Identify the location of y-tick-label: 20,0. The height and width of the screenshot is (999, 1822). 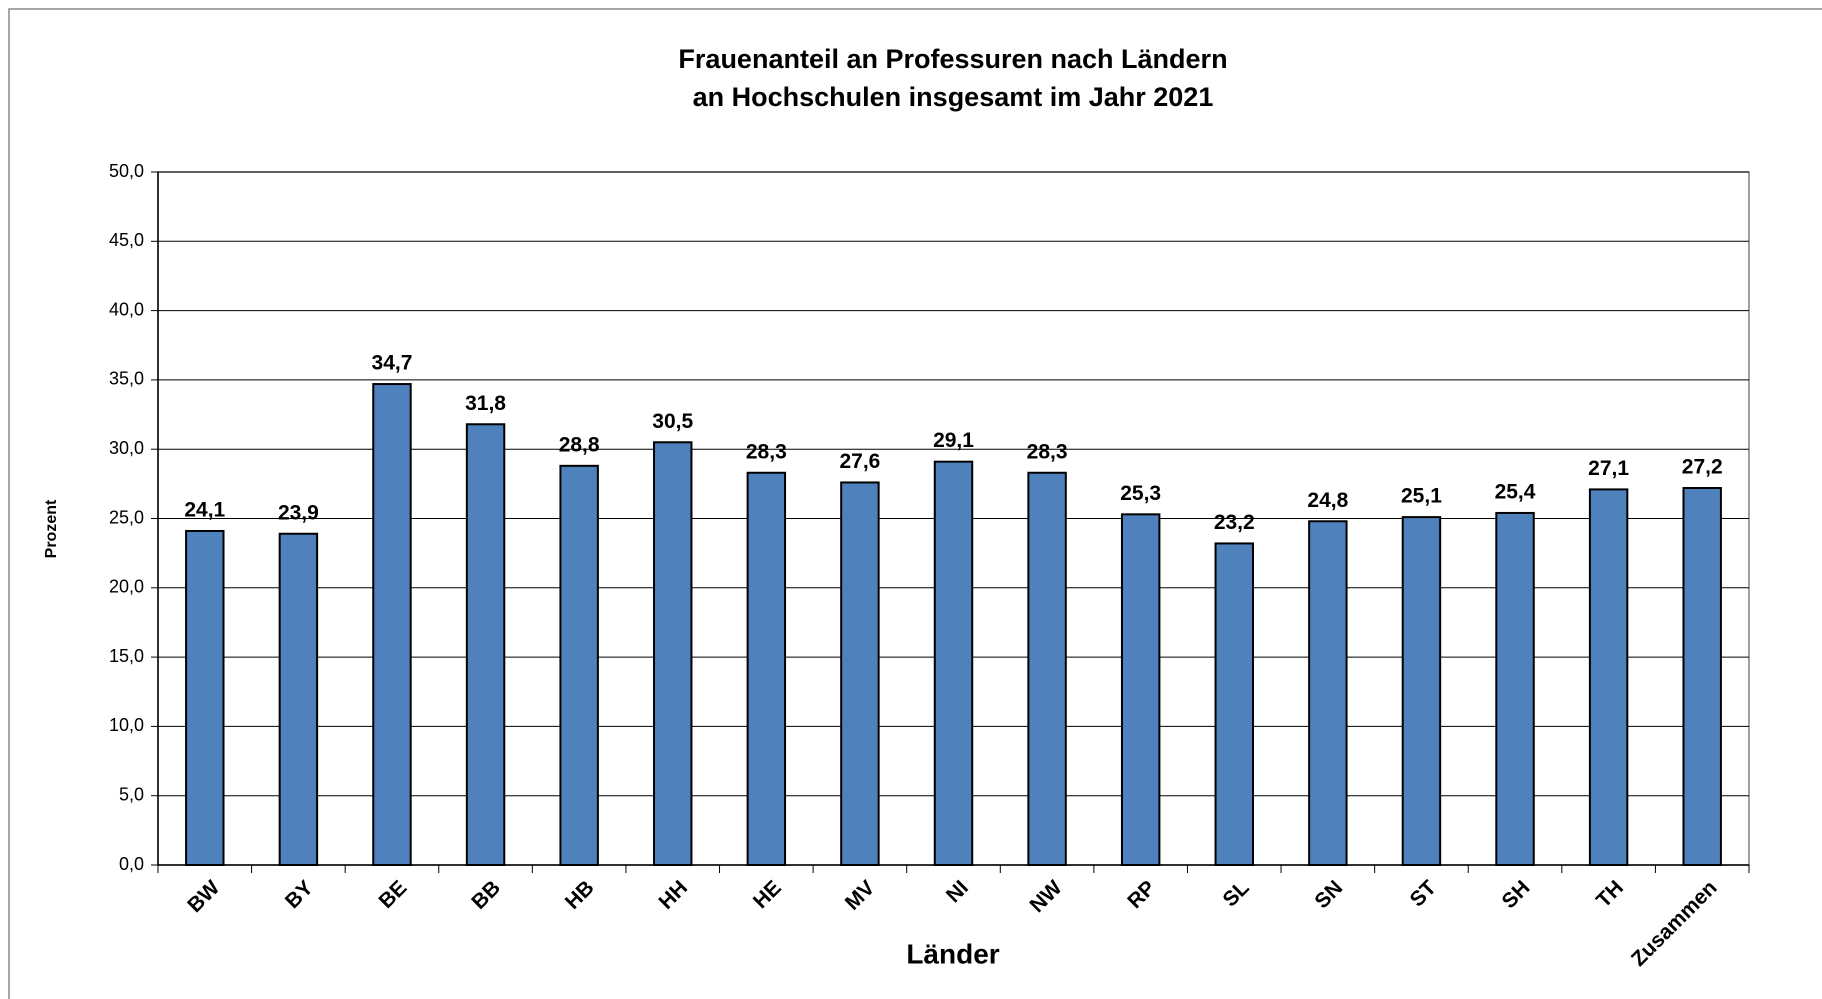
(126, 587).